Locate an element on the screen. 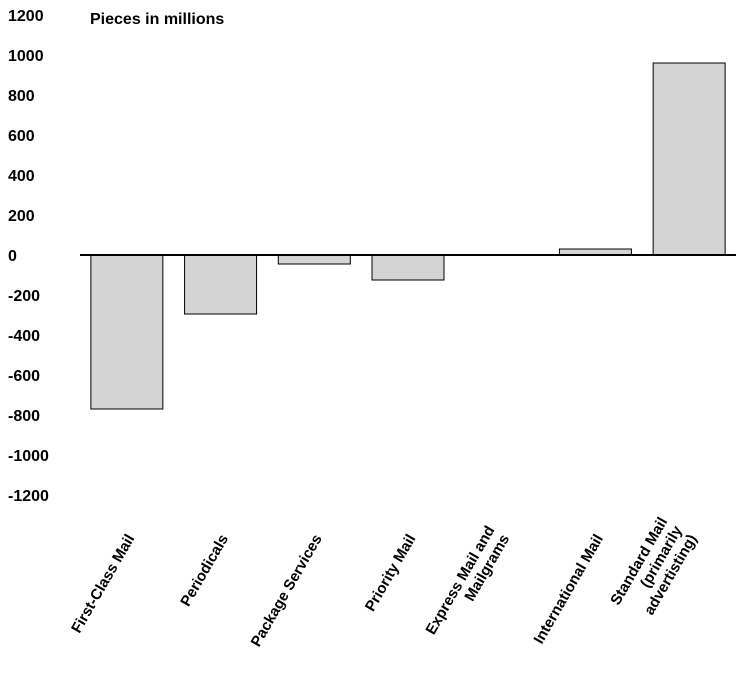 The image size is (736, 680). category-label: International Mail is located at coordinates (568, 589).